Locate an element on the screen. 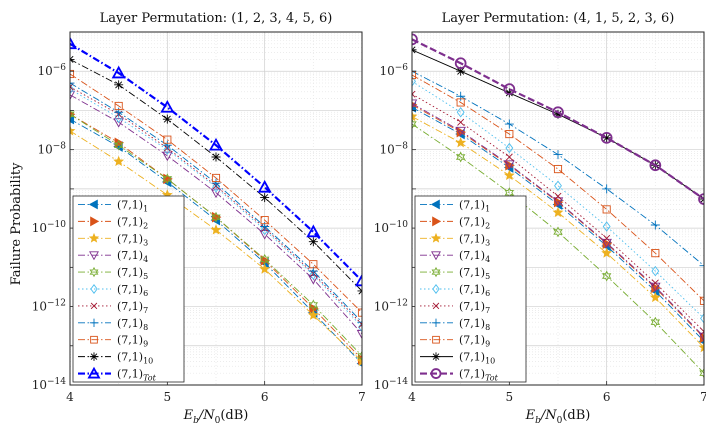 The width and height of the screenshot is (706, 425). panel-left-x-tick-label: 7 is located at coordinates (362, 397).